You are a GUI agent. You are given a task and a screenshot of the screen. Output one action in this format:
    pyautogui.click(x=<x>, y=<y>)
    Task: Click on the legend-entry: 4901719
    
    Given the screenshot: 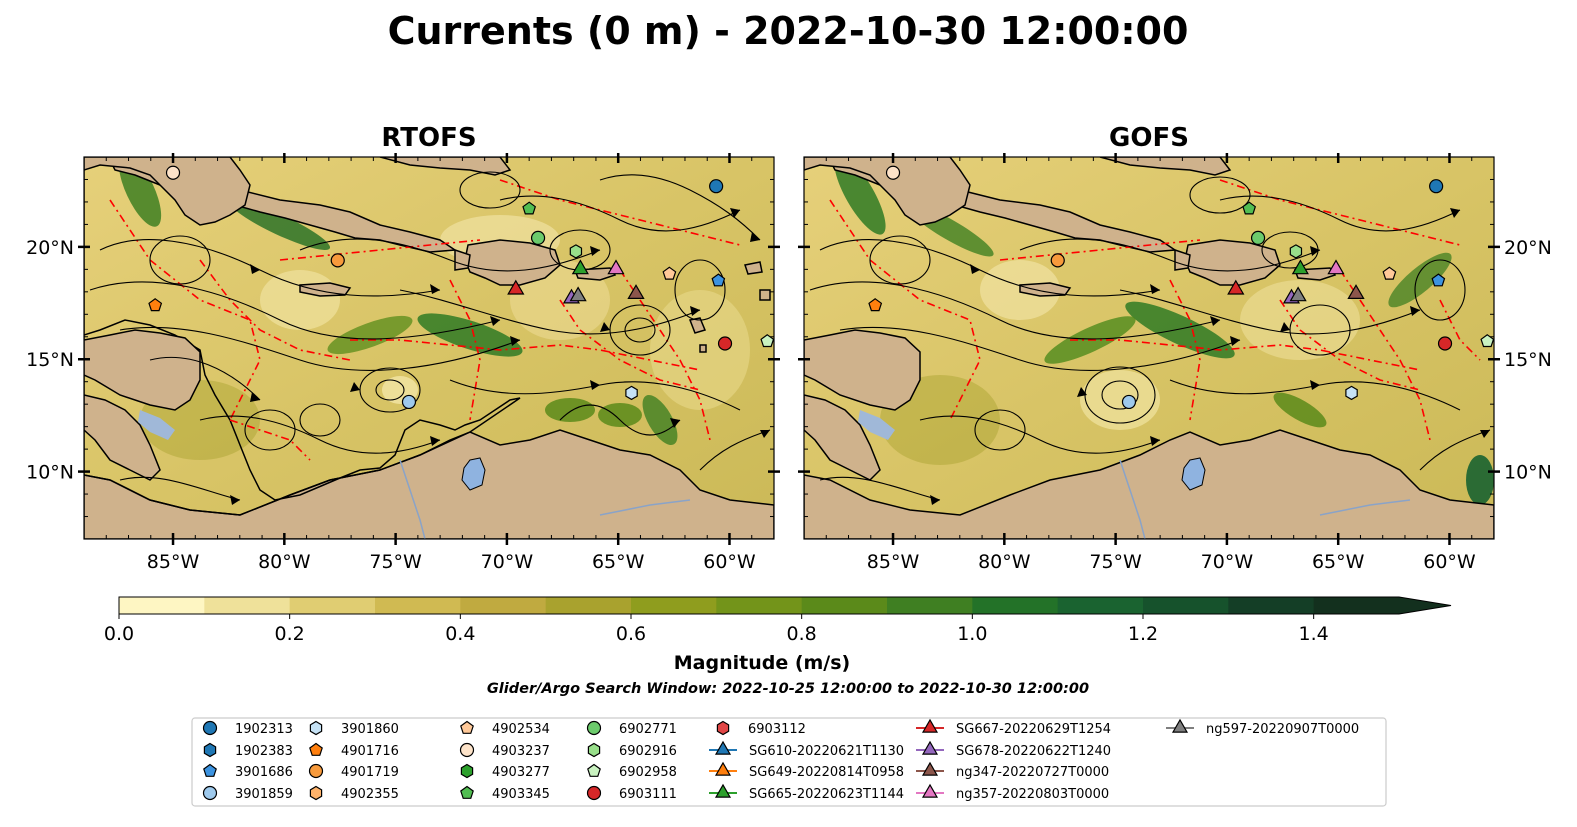 What is the action you would take?
    pyautogui.click(x=353, y=771)
    